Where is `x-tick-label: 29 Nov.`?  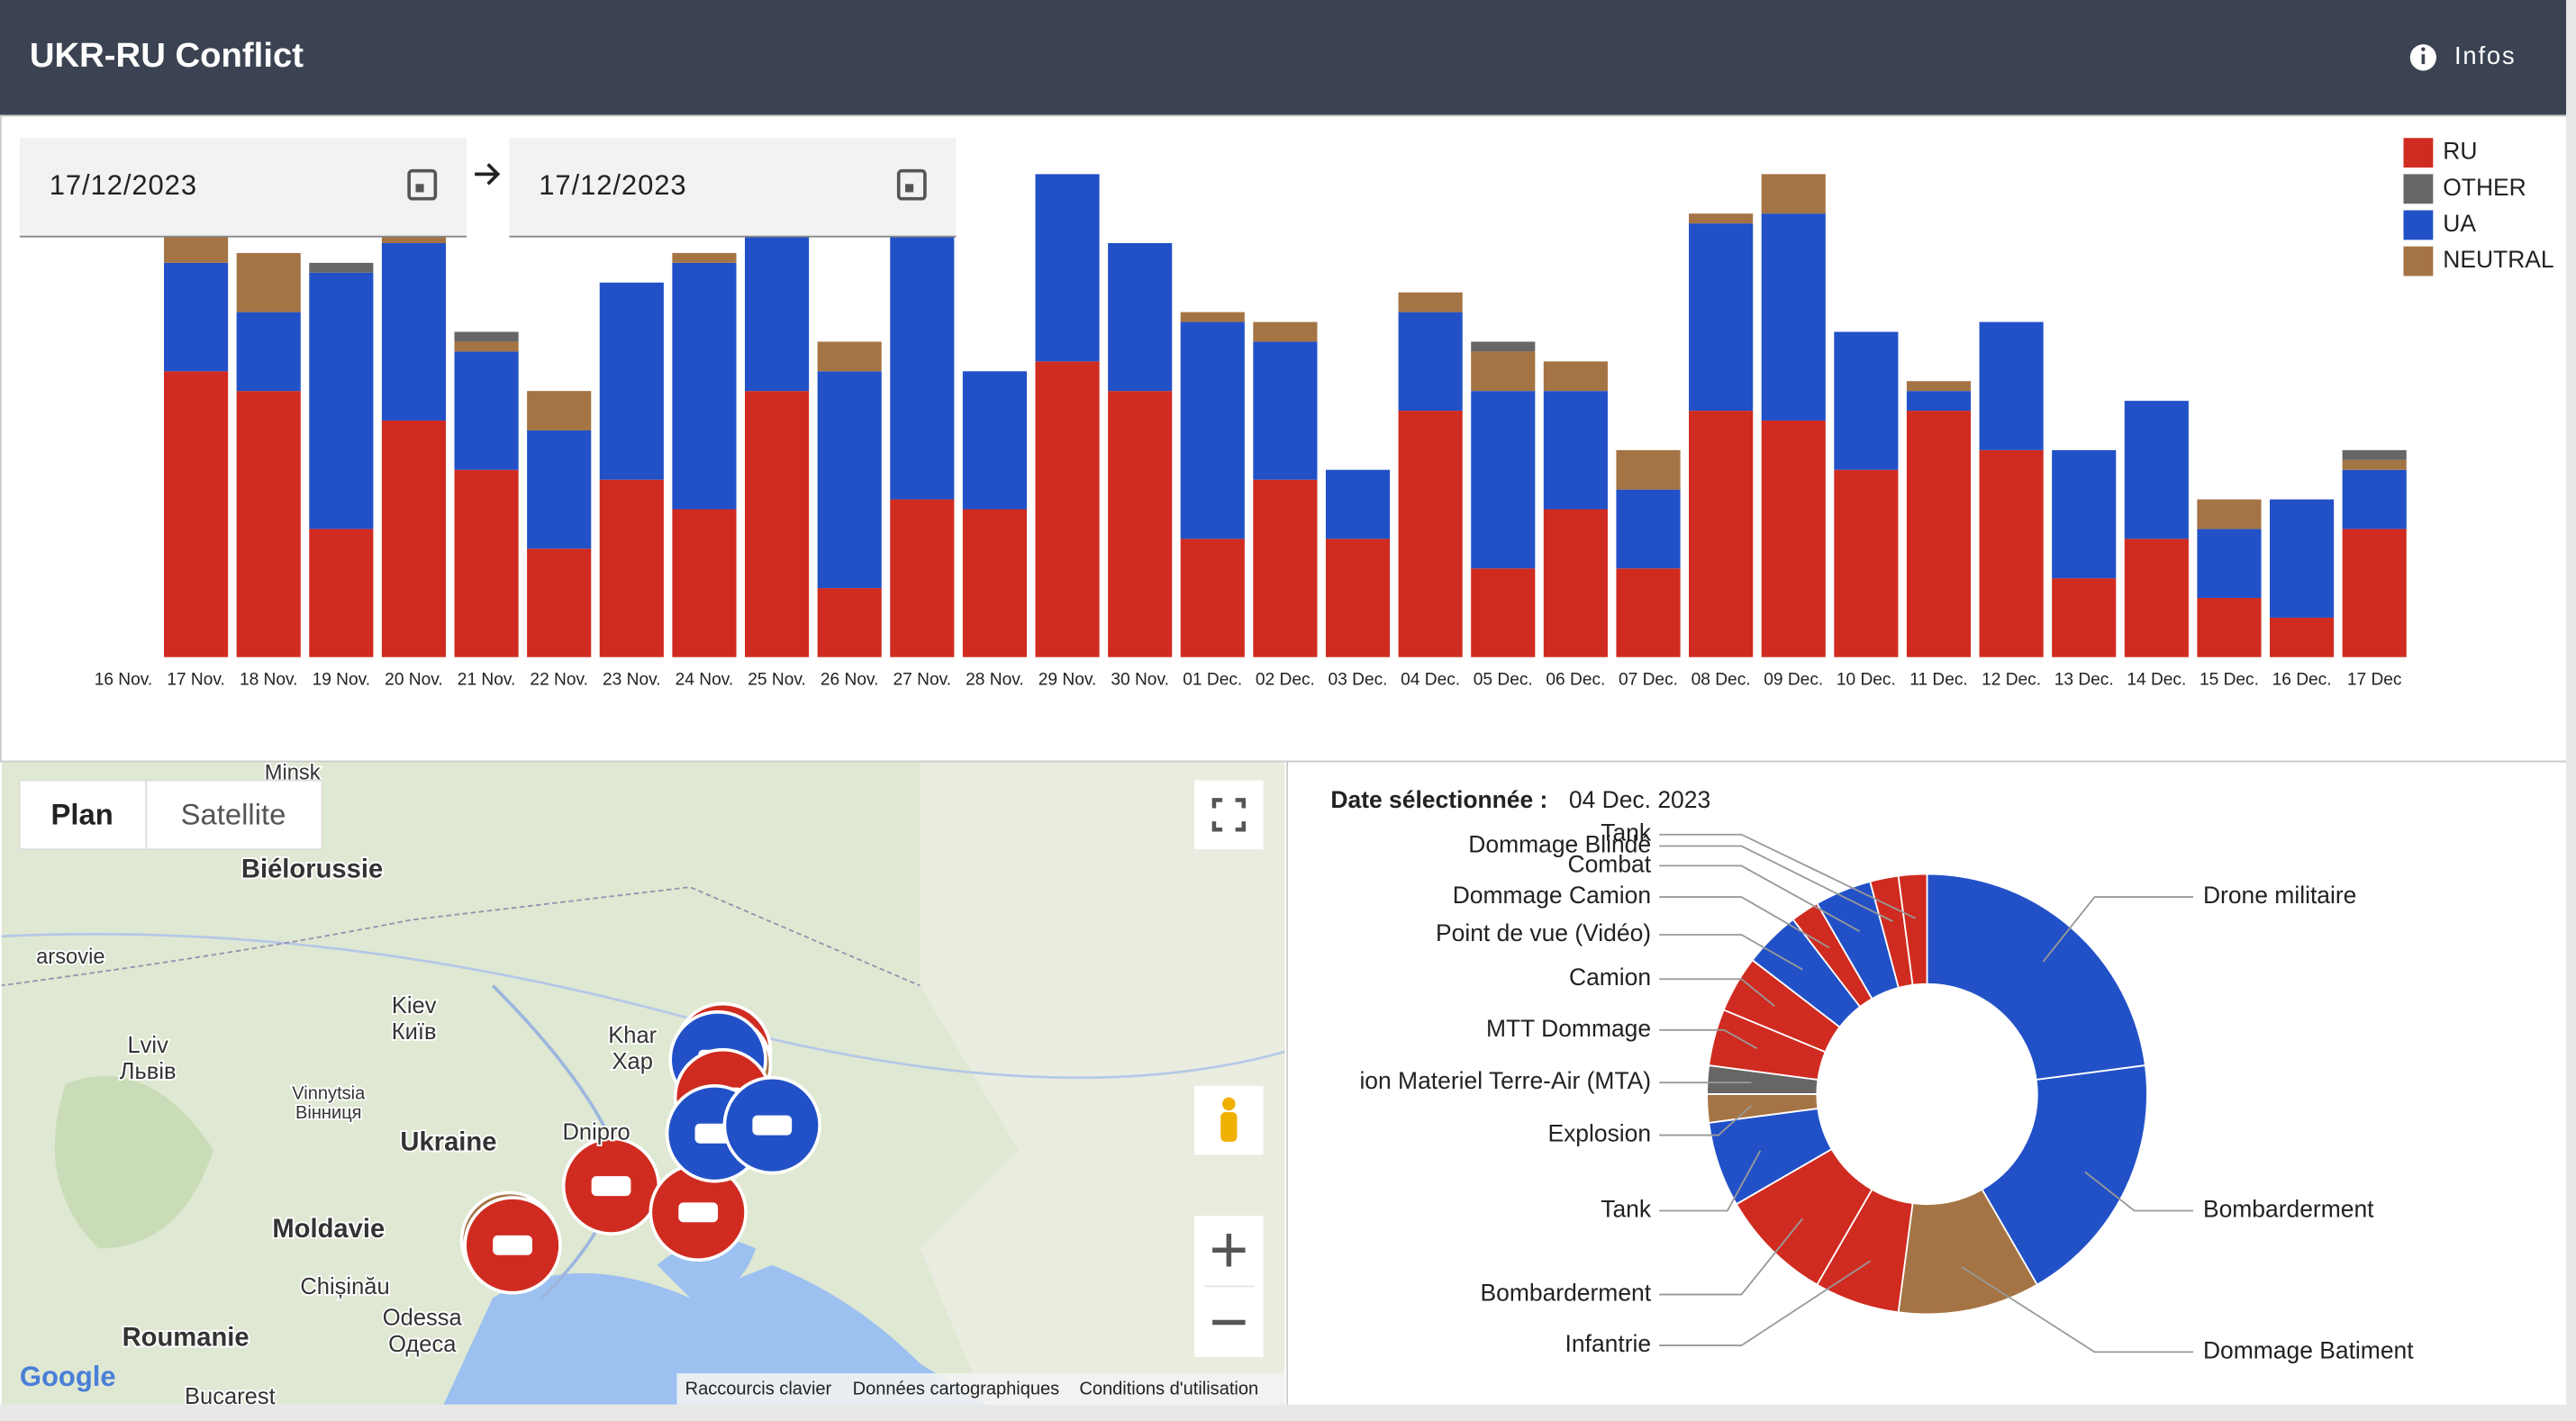 x-tick-label: 29 Nov. is located at coordinates (1068, 679).